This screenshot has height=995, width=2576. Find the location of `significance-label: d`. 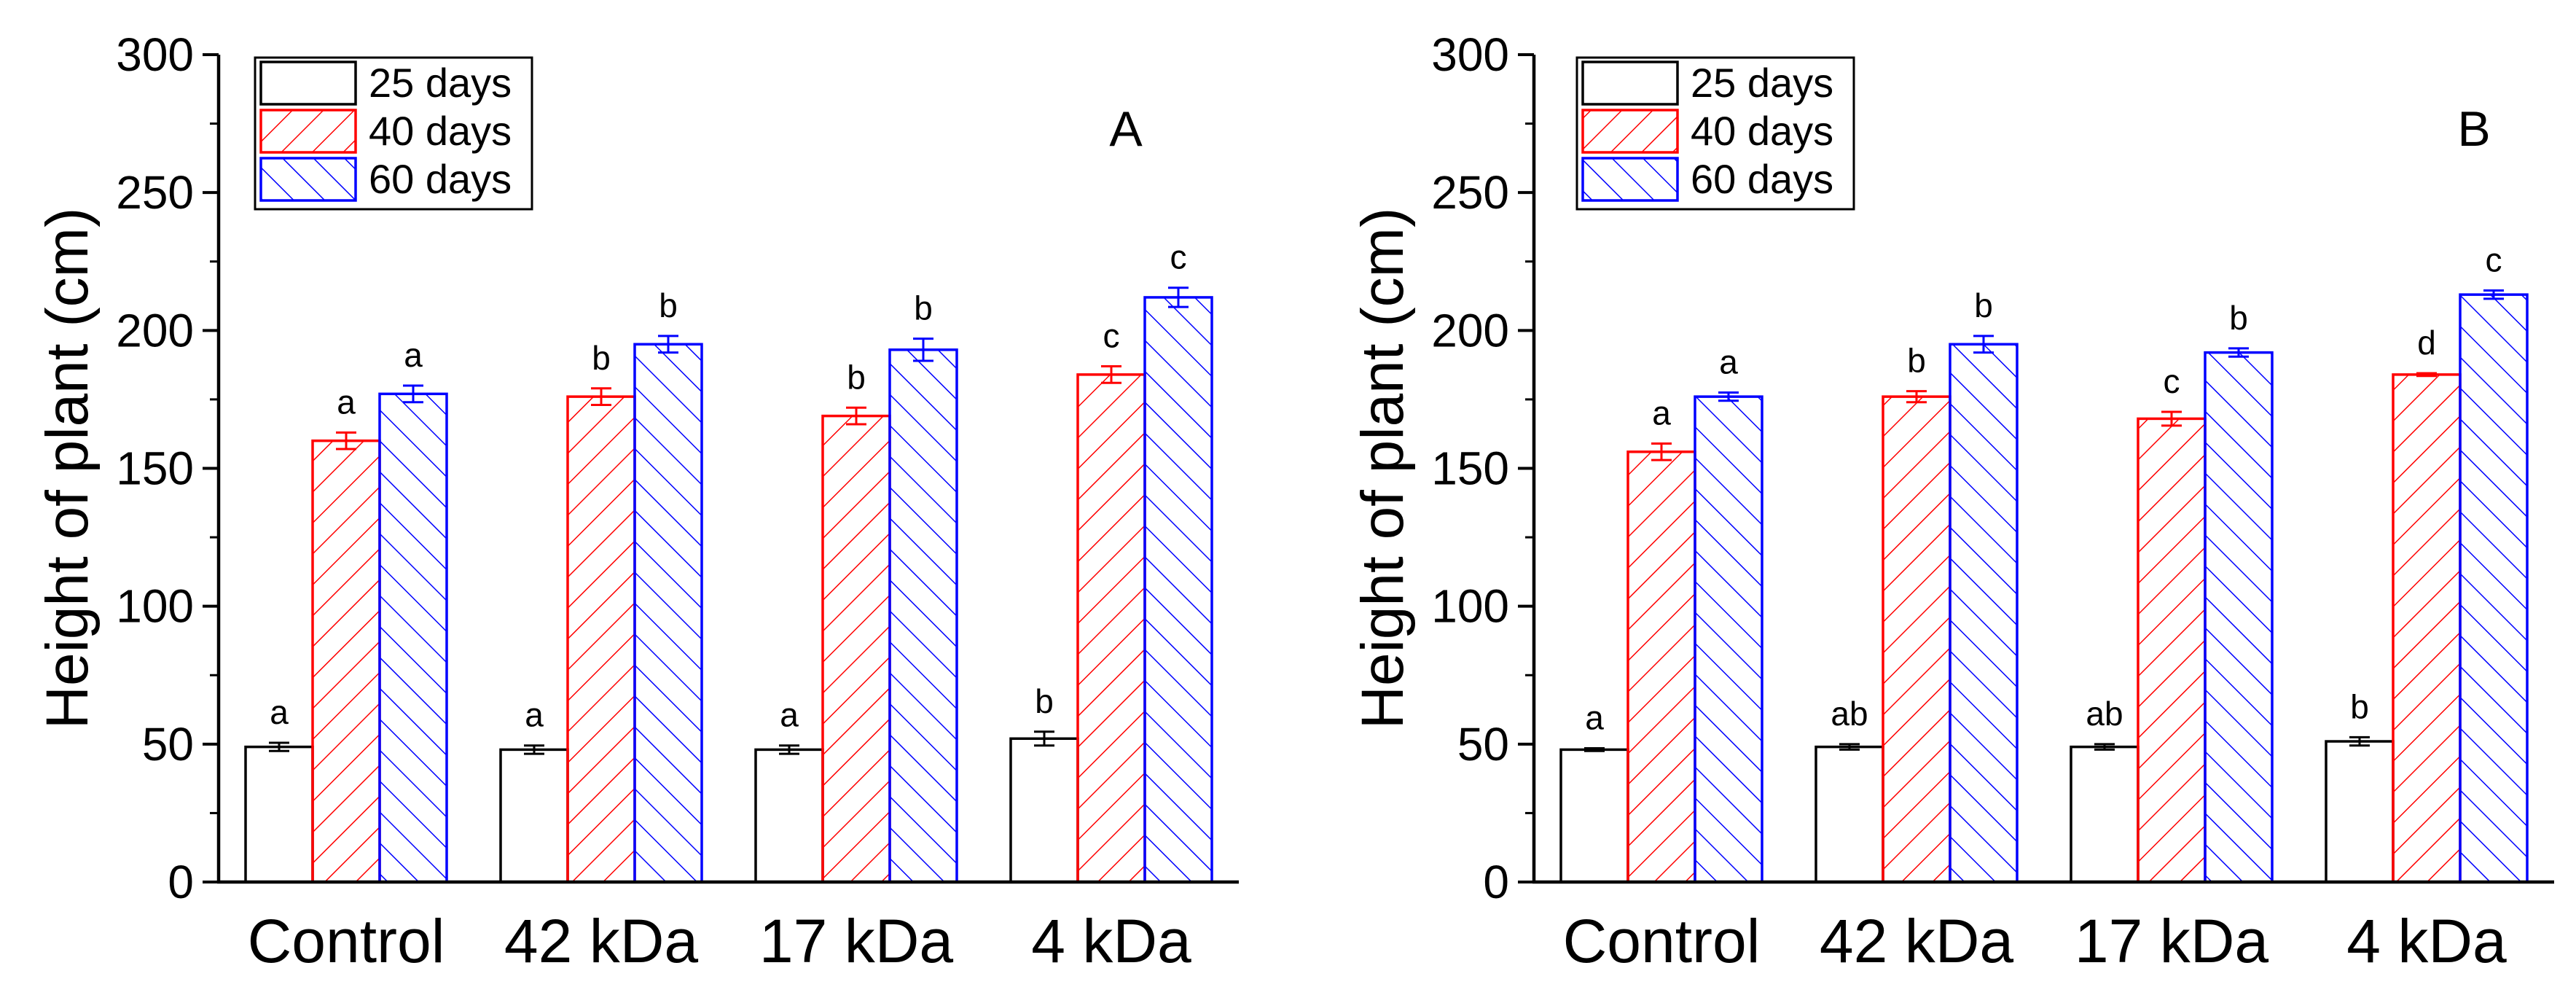

significance-label: d is located at coordinates (2426, 343).